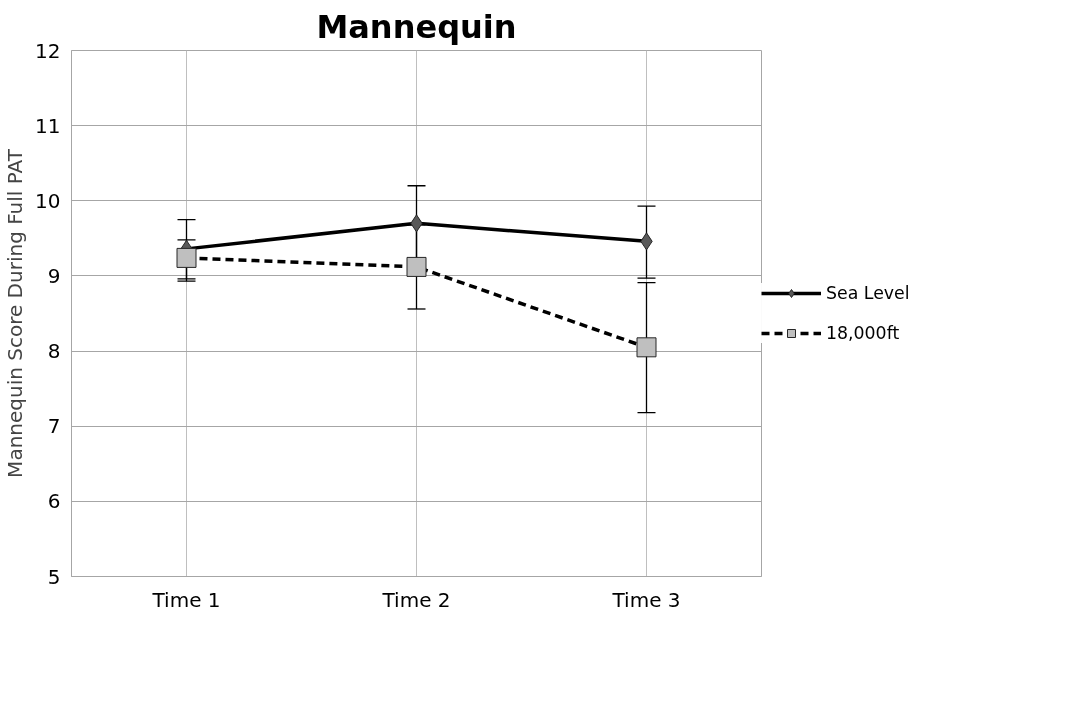  I want to click on chart-title: Mannequin, so click(416, 26).